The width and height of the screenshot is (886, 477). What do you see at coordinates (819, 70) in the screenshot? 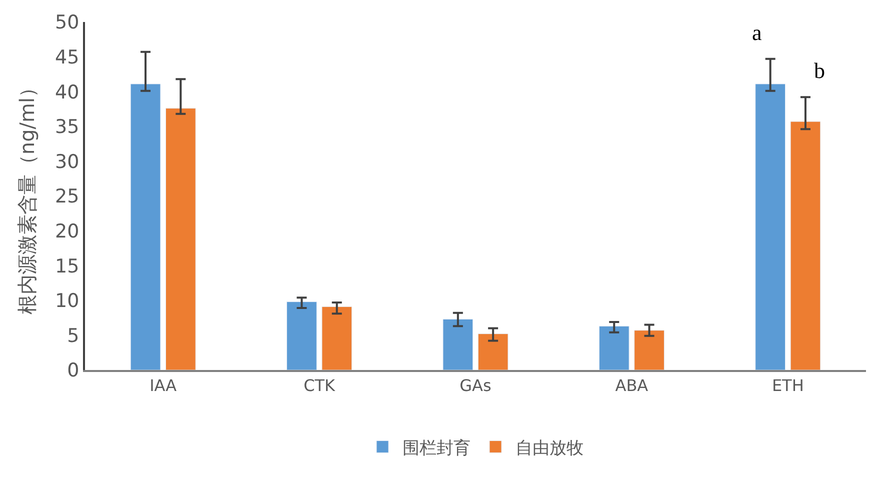
I see `annotation: b` at bounding box center [819, 70].